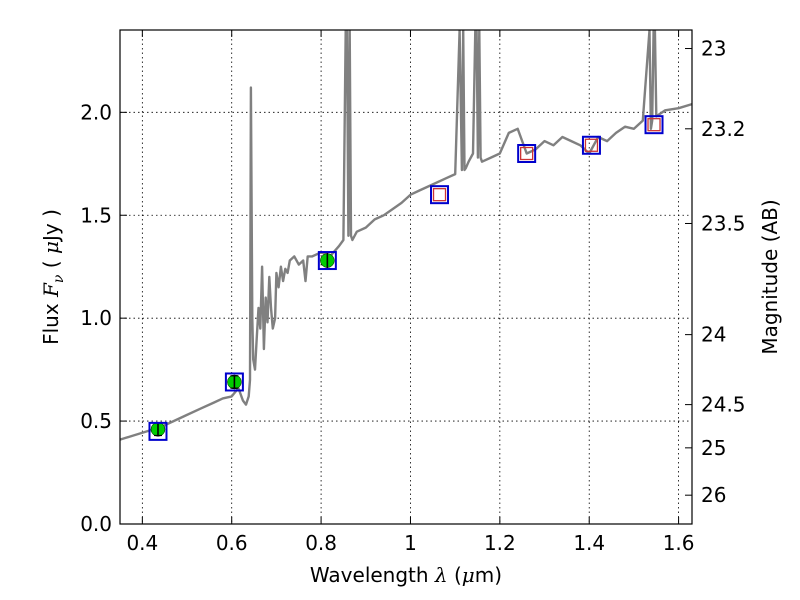  What do you see at coordinates (96, 112) in the screenshot?
I see `y-tick-label: 2.0` at bounding box center [96, 112].